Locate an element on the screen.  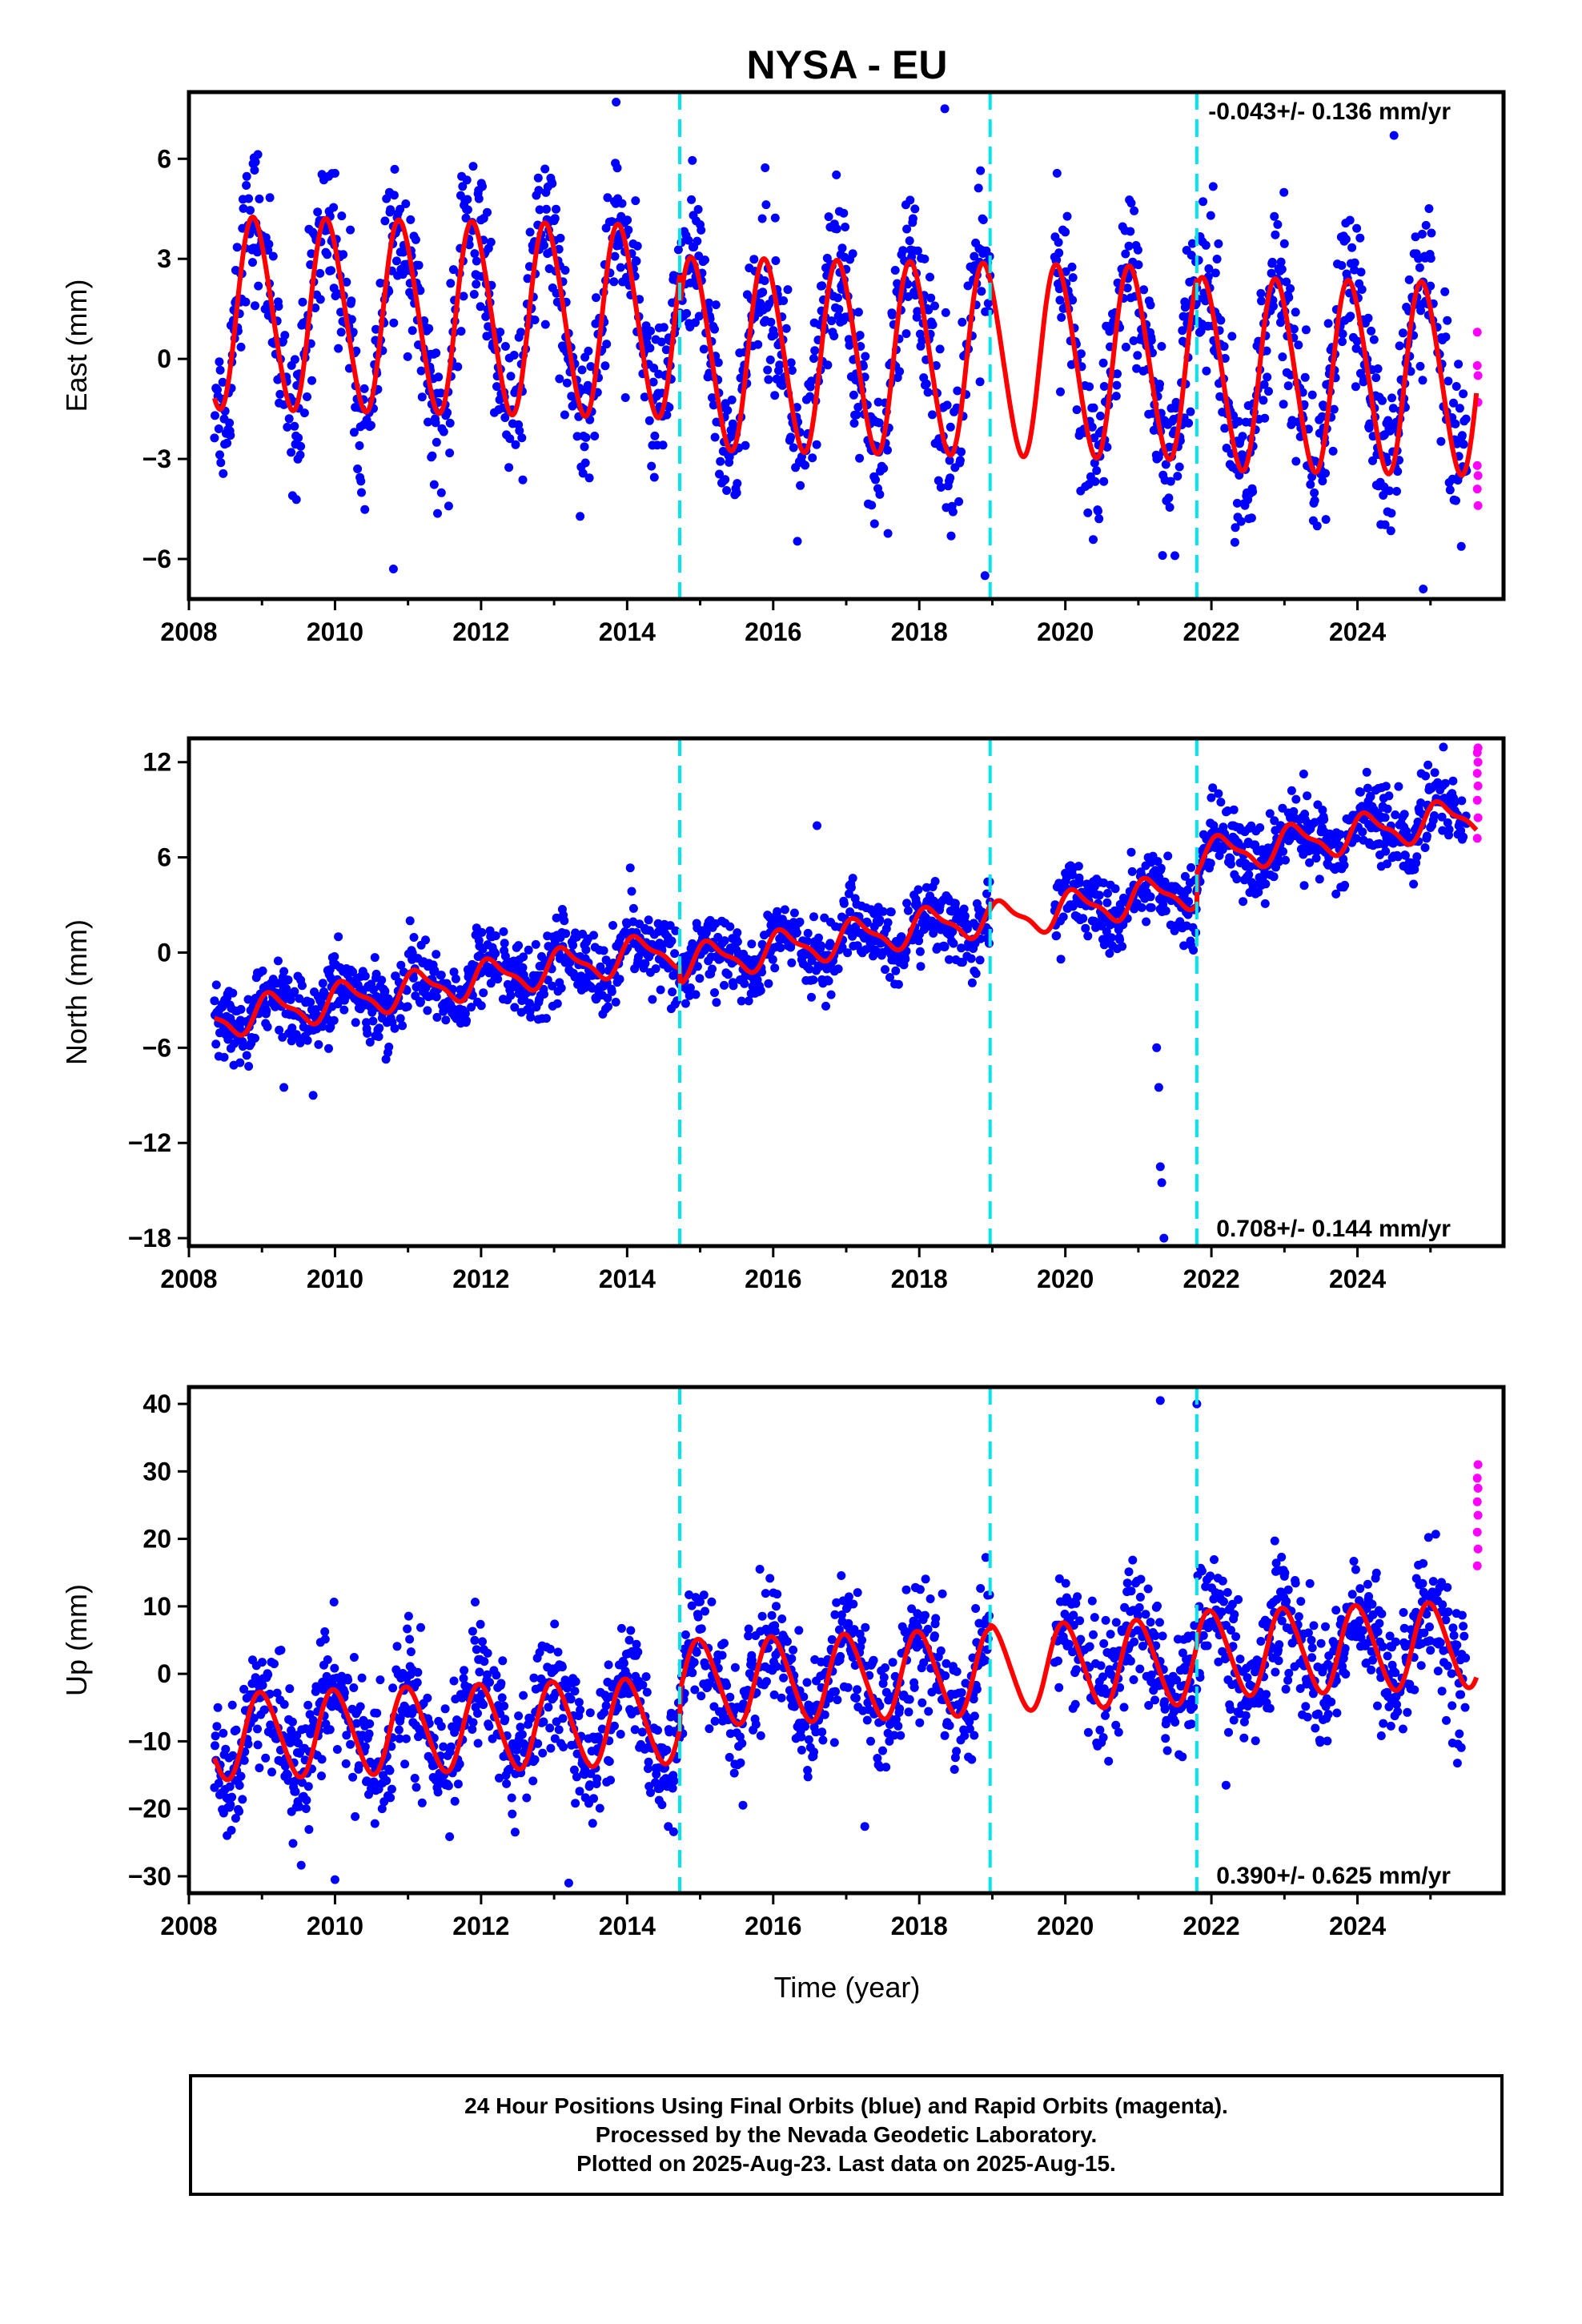
chart-title: NYSA - EU is located at coordinates (847, 64).